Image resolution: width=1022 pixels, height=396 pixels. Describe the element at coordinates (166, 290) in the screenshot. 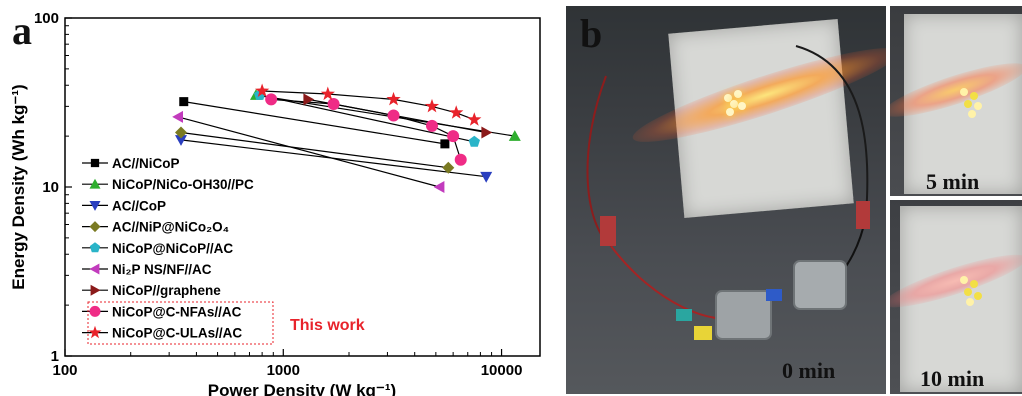

I see `legend-label: NiCoP//graphene` at that location.